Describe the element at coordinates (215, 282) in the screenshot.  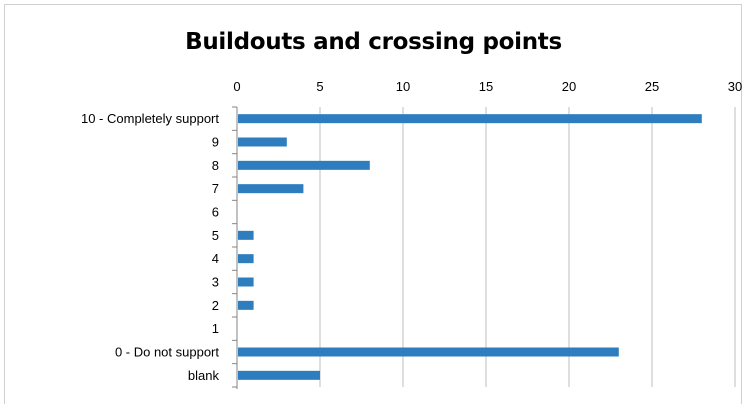
I see `category-label-7: 3` at that location.